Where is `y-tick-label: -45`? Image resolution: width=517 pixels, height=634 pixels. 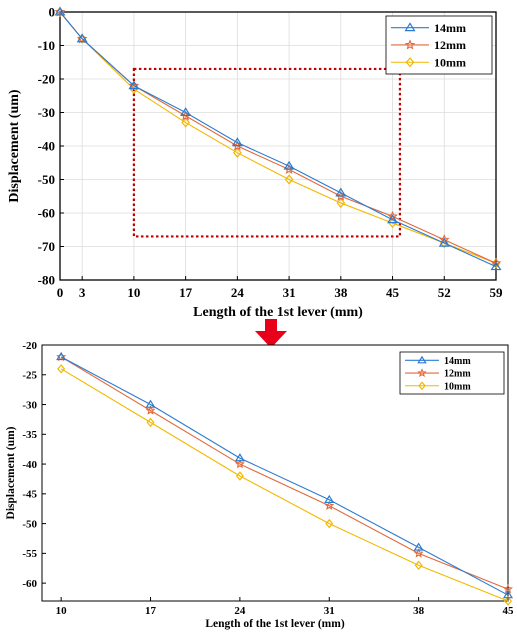 y-tick-label: -45 is located at coordinates (29, 495).